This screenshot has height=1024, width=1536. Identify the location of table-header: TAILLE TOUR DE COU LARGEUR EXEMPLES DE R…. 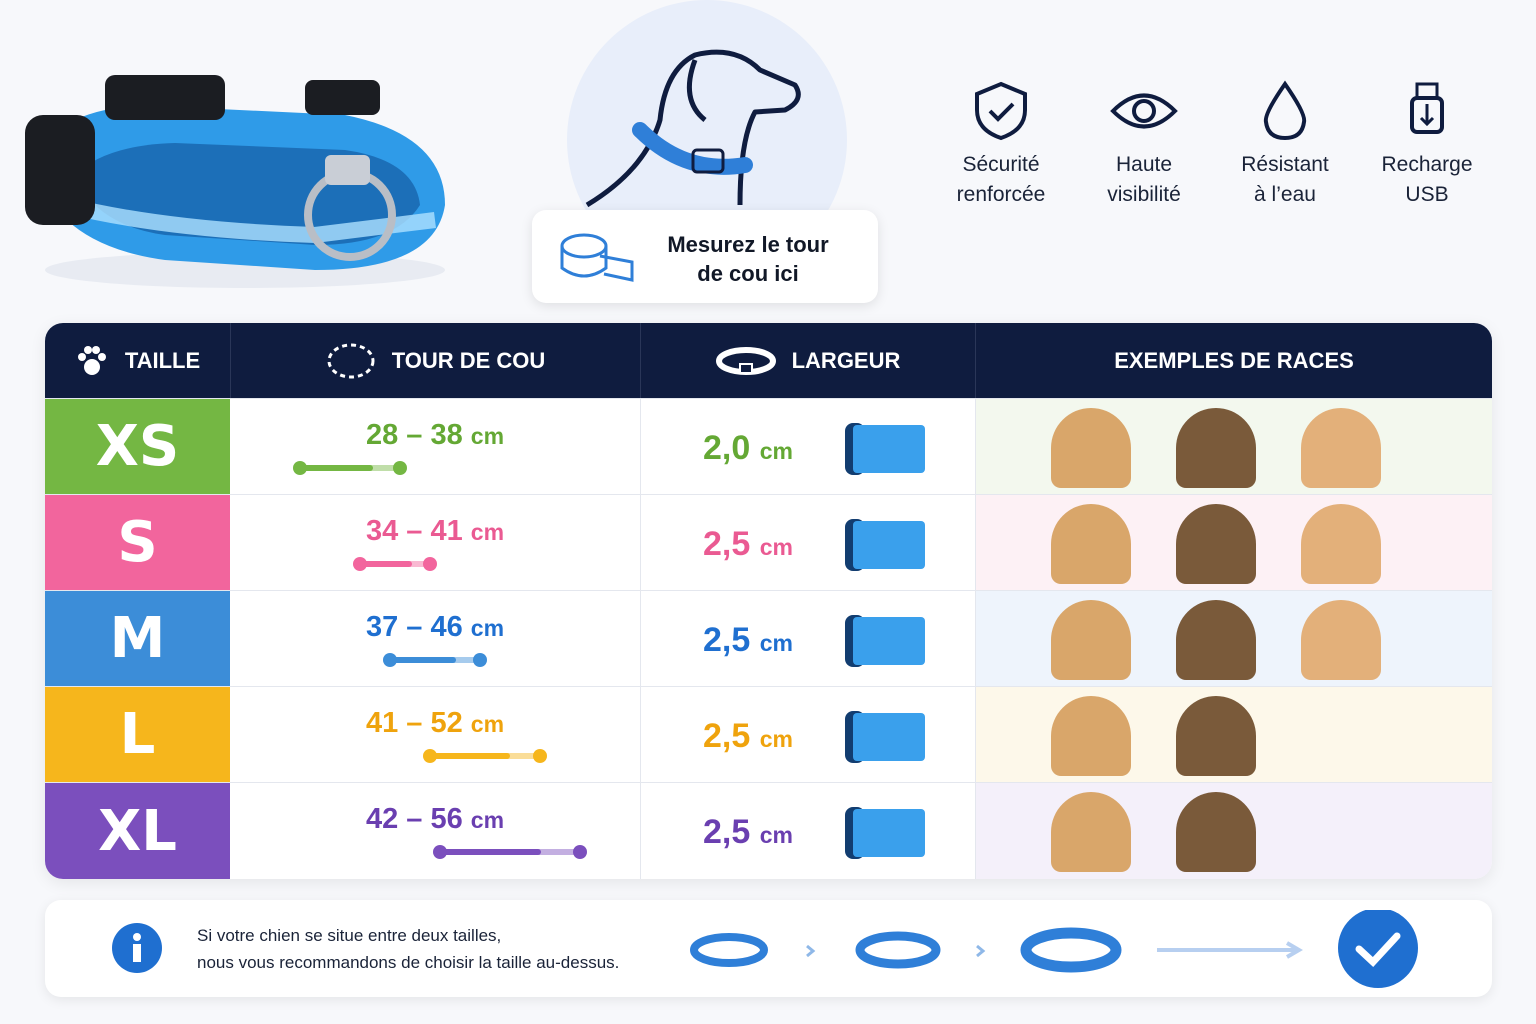
(768, 360).